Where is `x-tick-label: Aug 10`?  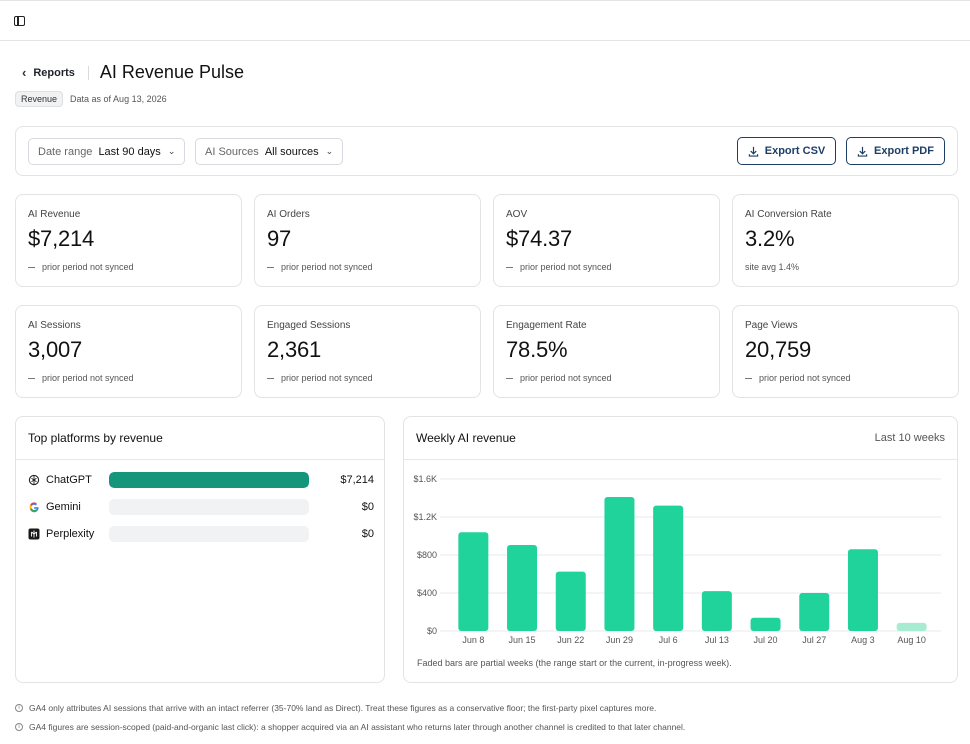 x-tick-label: Aug 10 is located at coordinates (911, 640).